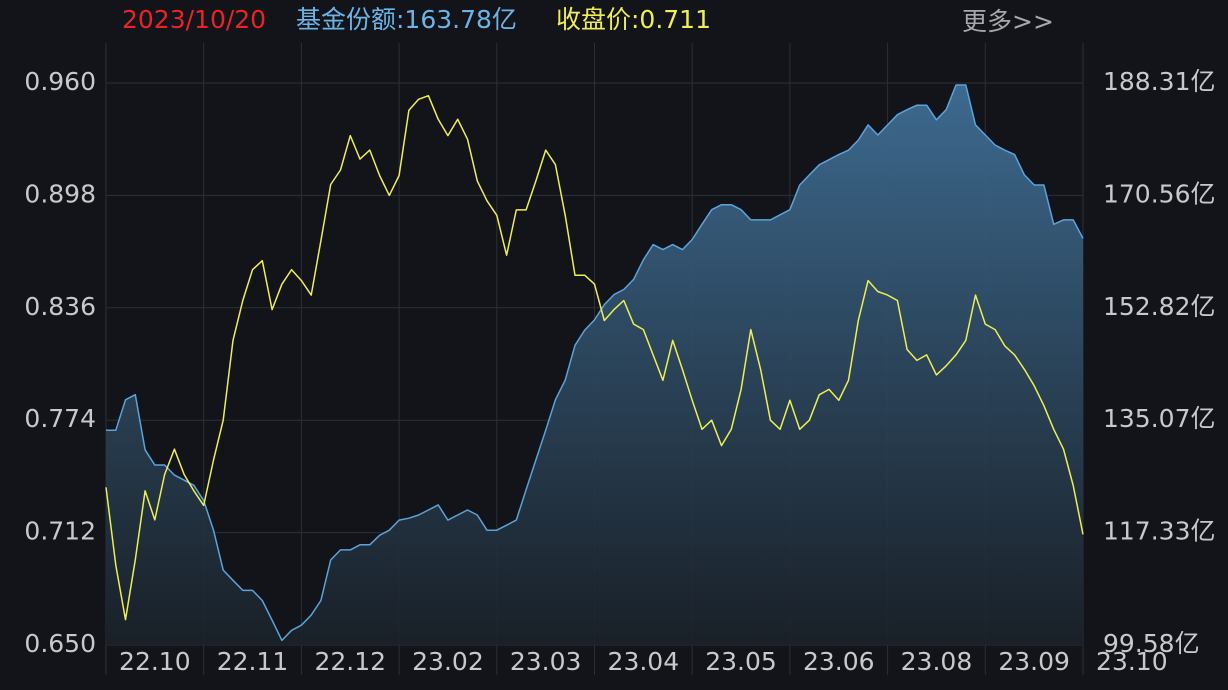 Image resolution: width=1228 pixels, height=690 pixels. Describe the element at coordinates (839, 661) in the screenshot. I see `x-tick-label: 23.06` at that location.